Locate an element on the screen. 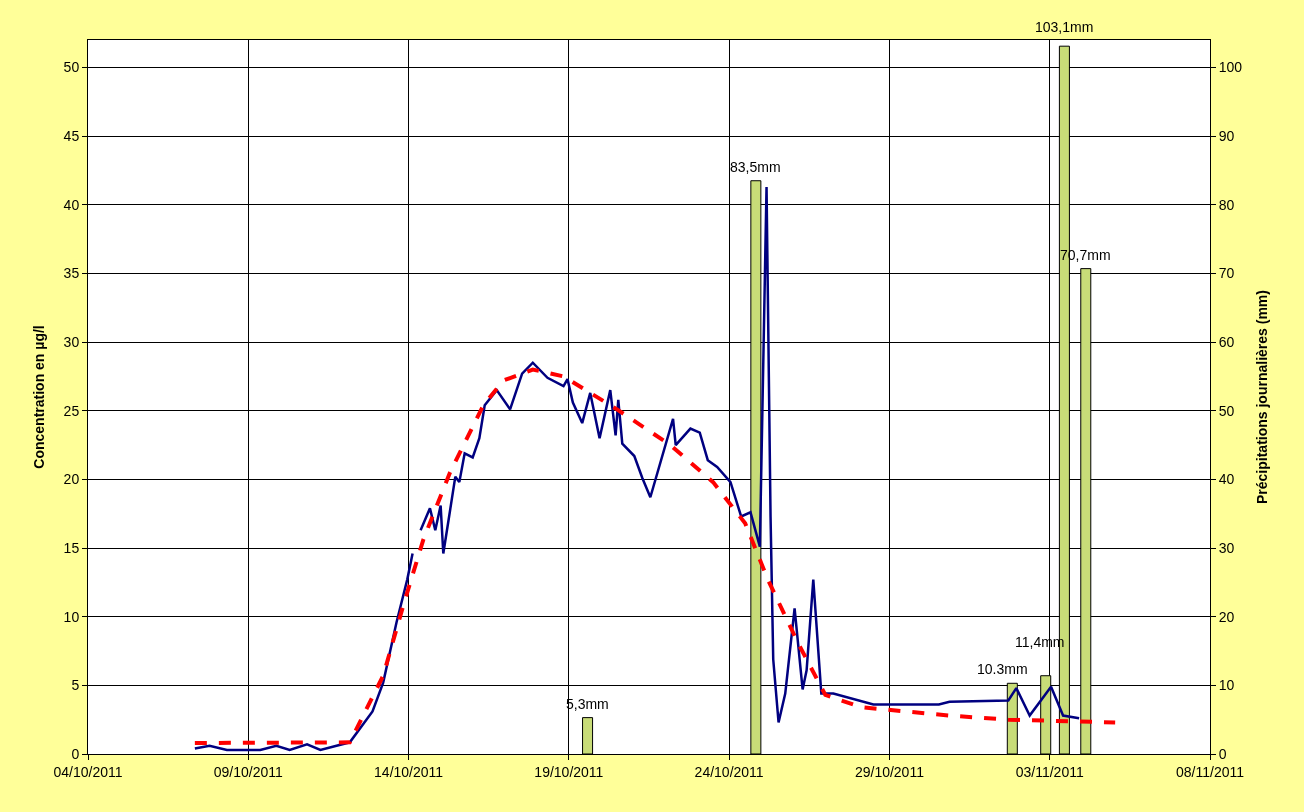  data-label: 83,5mm is located at coordinates (755, 167).